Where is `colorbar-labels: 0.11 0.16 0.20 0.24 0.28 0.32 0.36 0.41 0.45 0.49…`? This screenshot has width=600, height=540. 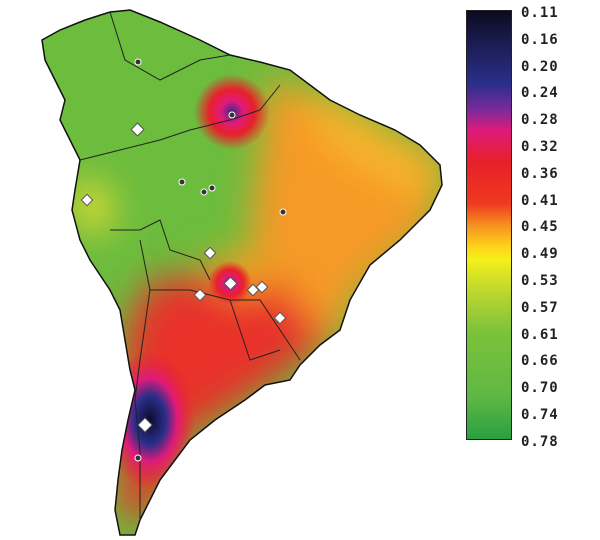
colorbar-labels: 0.11 0.16 0.20 0.24 0.28 0.32 0.36 0.41 0.45 0.49… is located at coordinates (540, 233).